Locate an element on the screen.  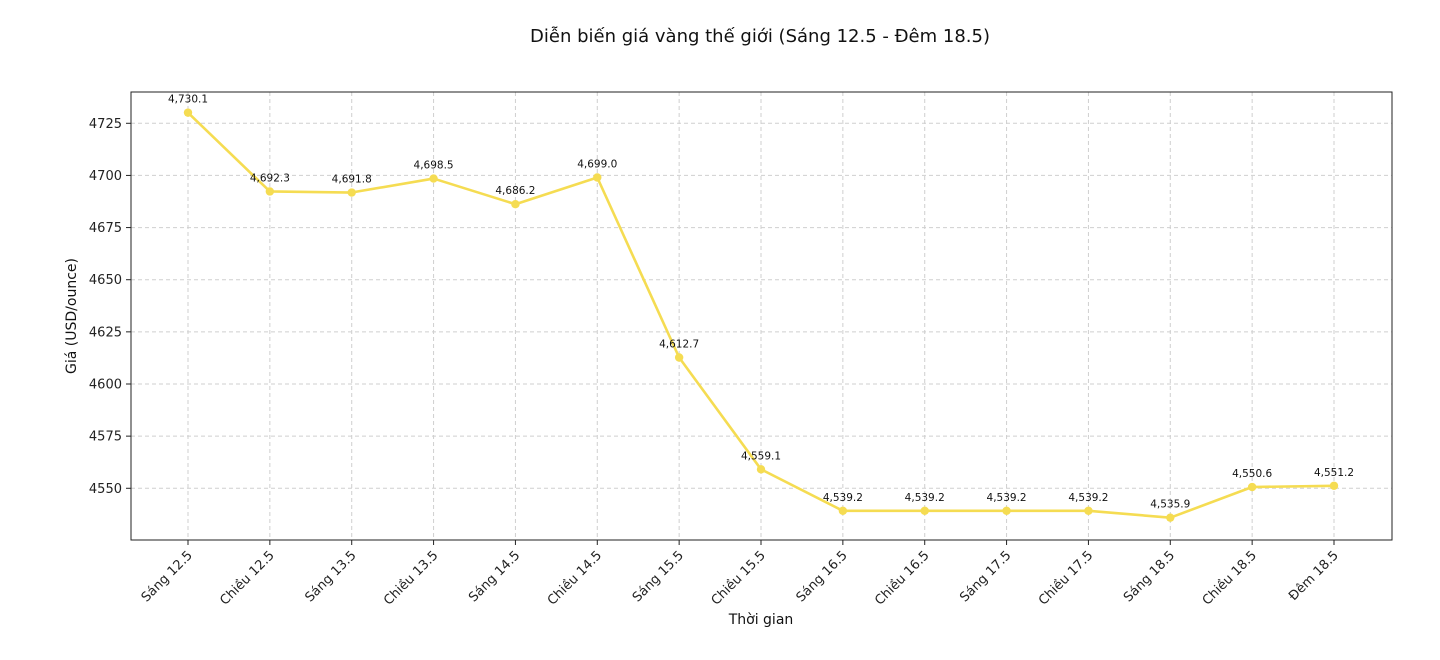
y-tick-label: 4675 is located at coordinates (105, 228).